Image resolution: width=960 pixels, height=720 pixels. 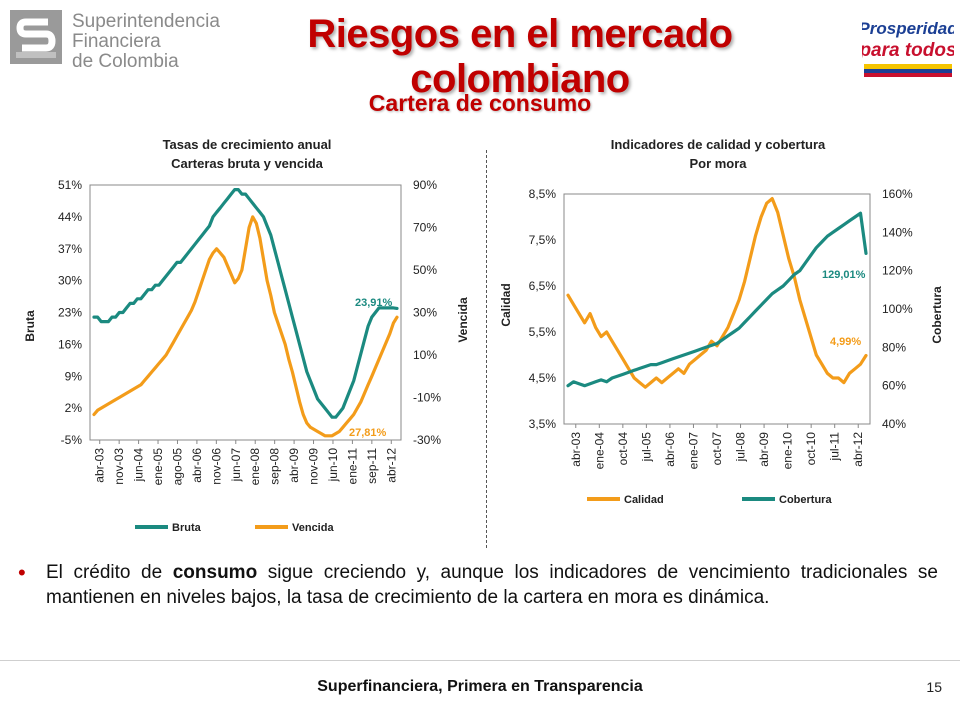 What do you see at coordinates (486, 349) in the screenshot?
I see `chart-divider` at bounding box center [486, 349].